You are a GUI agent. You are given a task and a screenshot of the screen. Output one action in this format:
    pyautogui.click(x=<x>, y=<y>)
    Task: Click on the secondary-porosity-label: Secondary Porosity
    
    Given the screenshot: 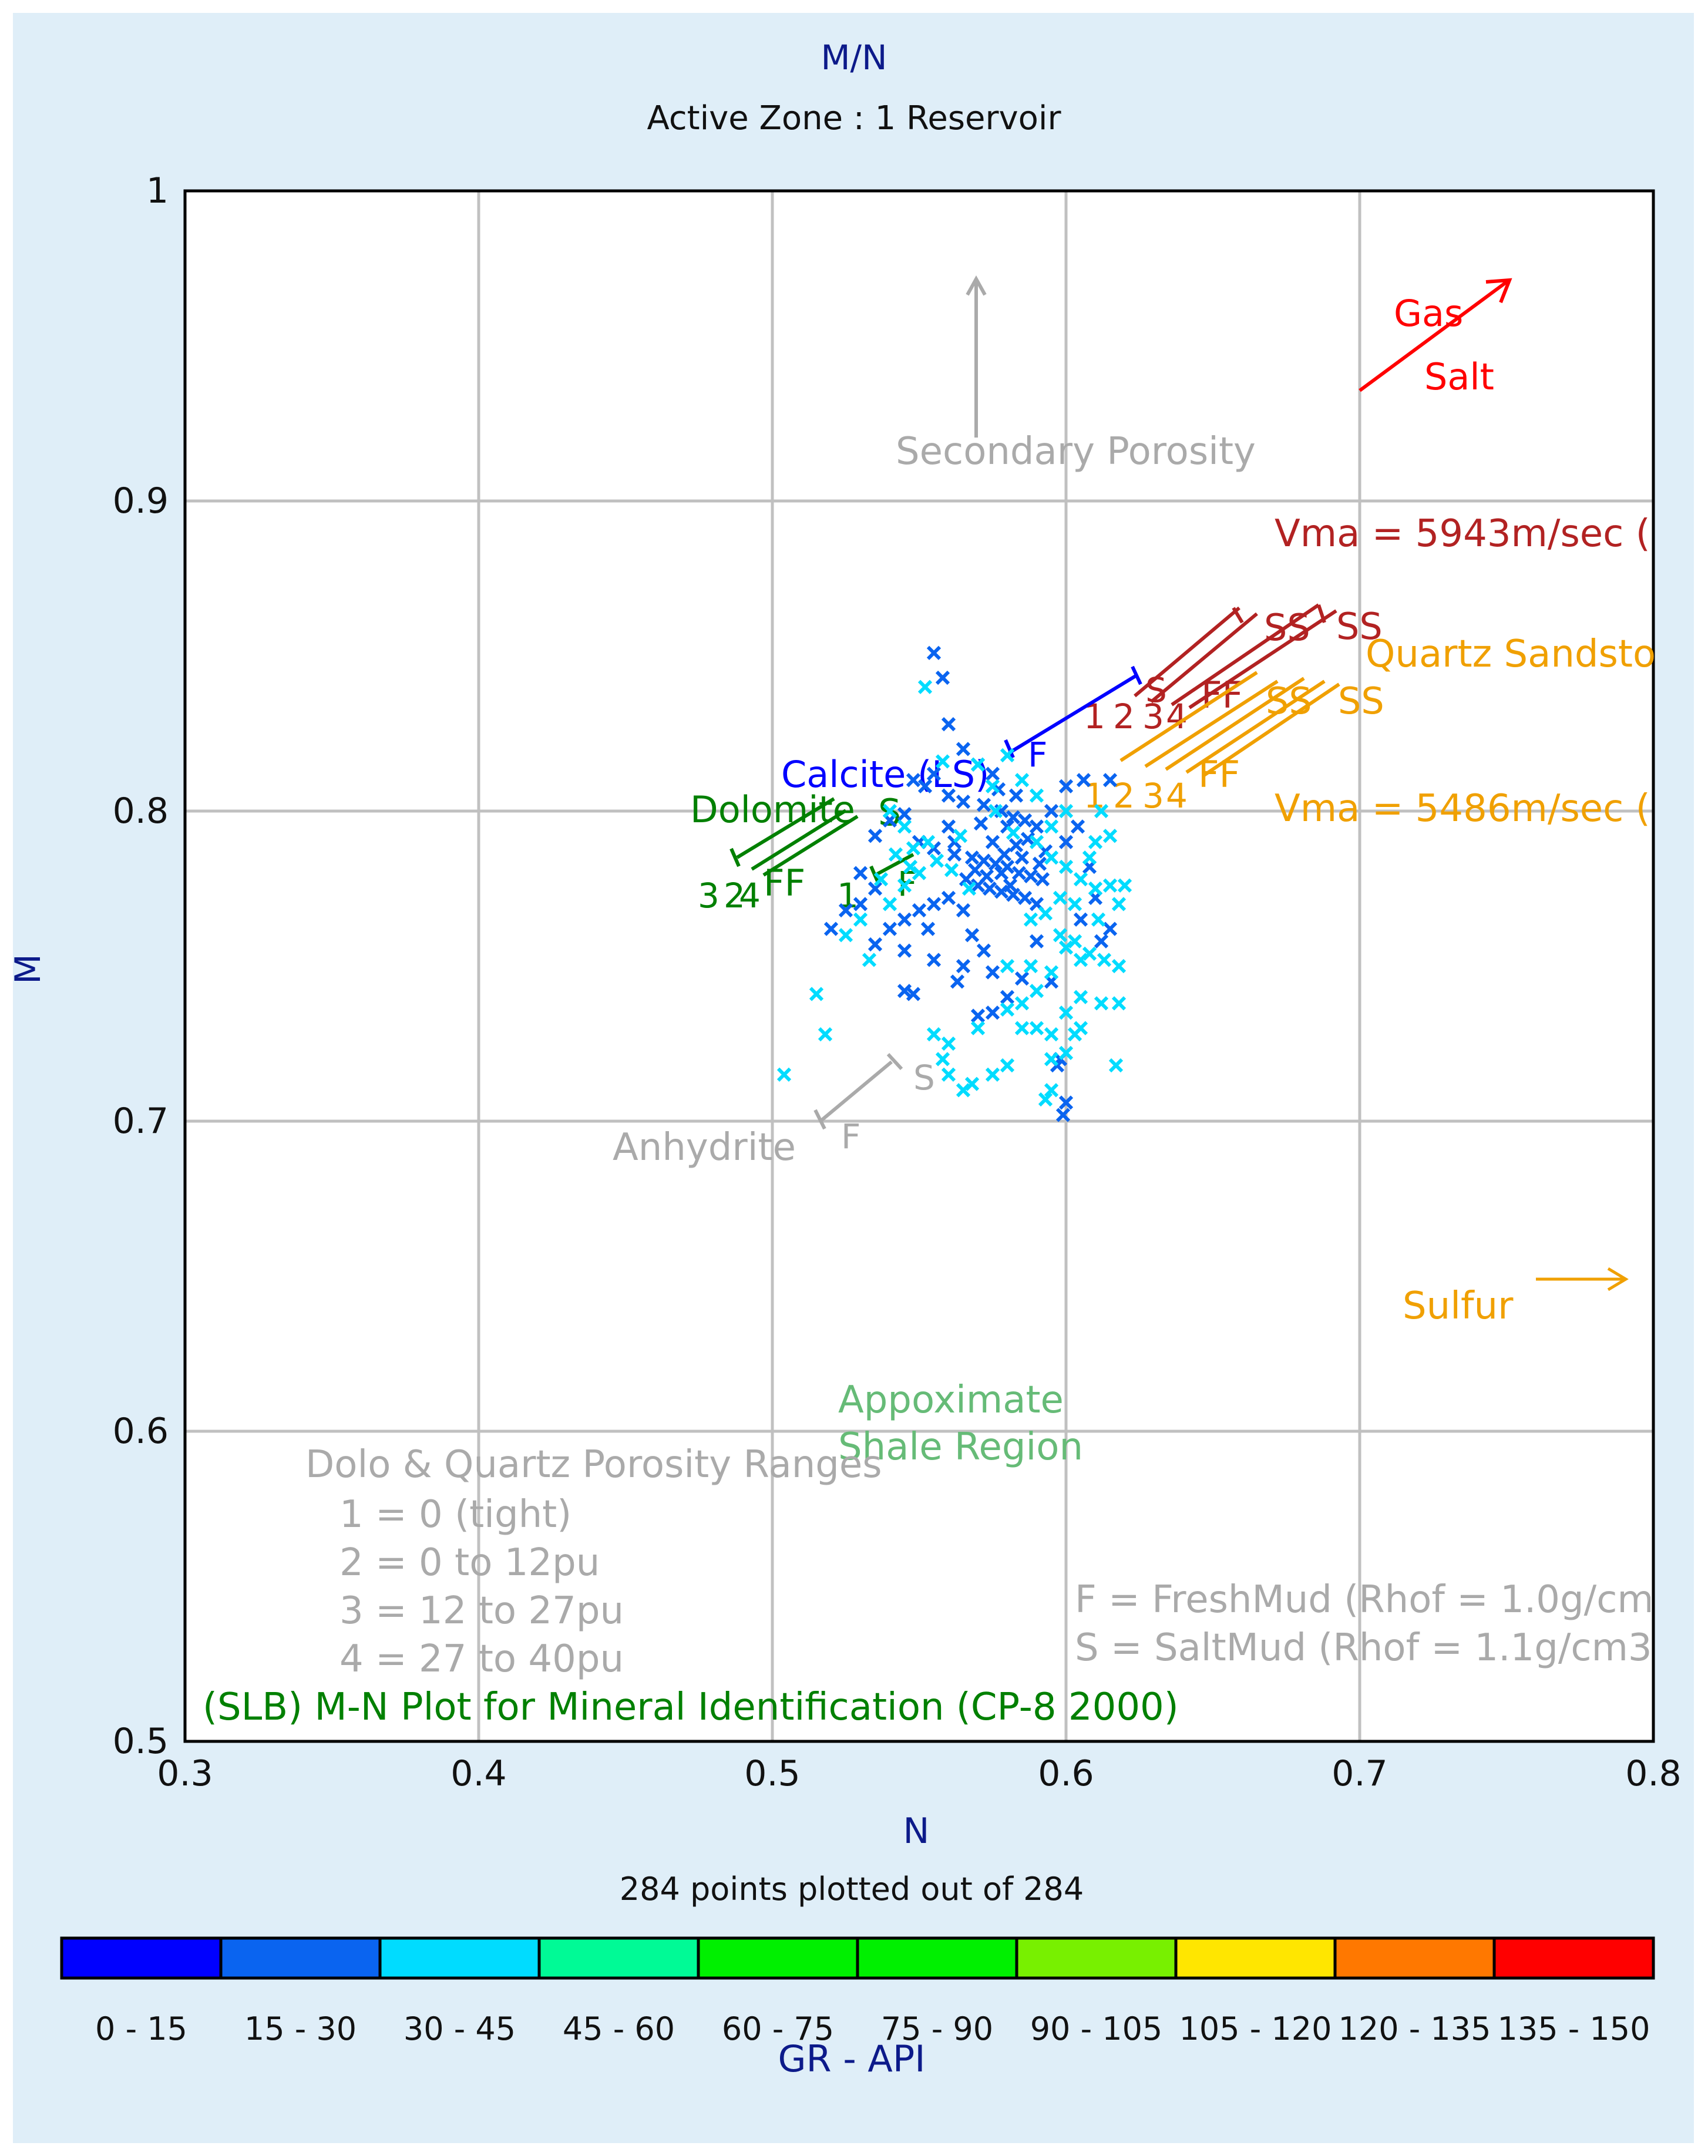 What is the action you would take?
    pyautogui.click(x=1076, y=451)
    